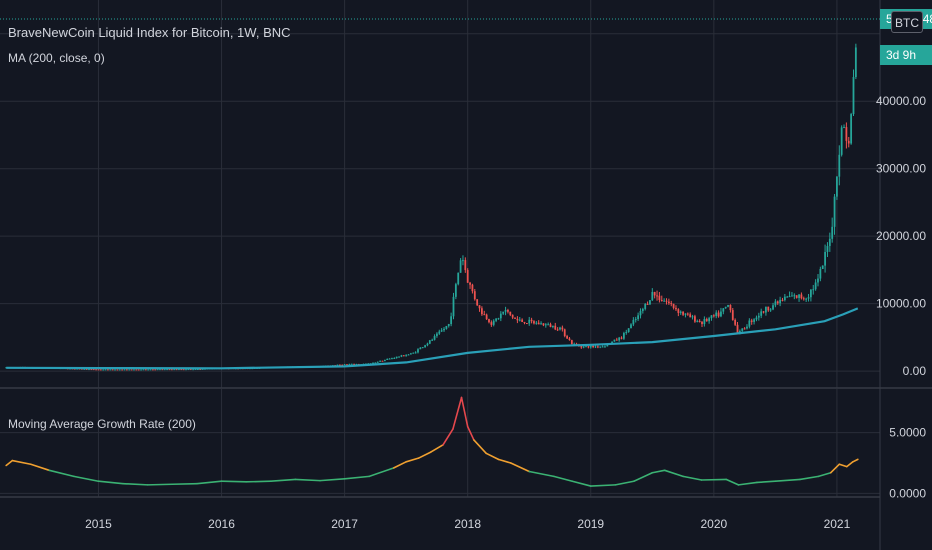 The image size is (932, 550). I want to click on ma-legend-label: MA (200, close, 0), so click(56, 58).